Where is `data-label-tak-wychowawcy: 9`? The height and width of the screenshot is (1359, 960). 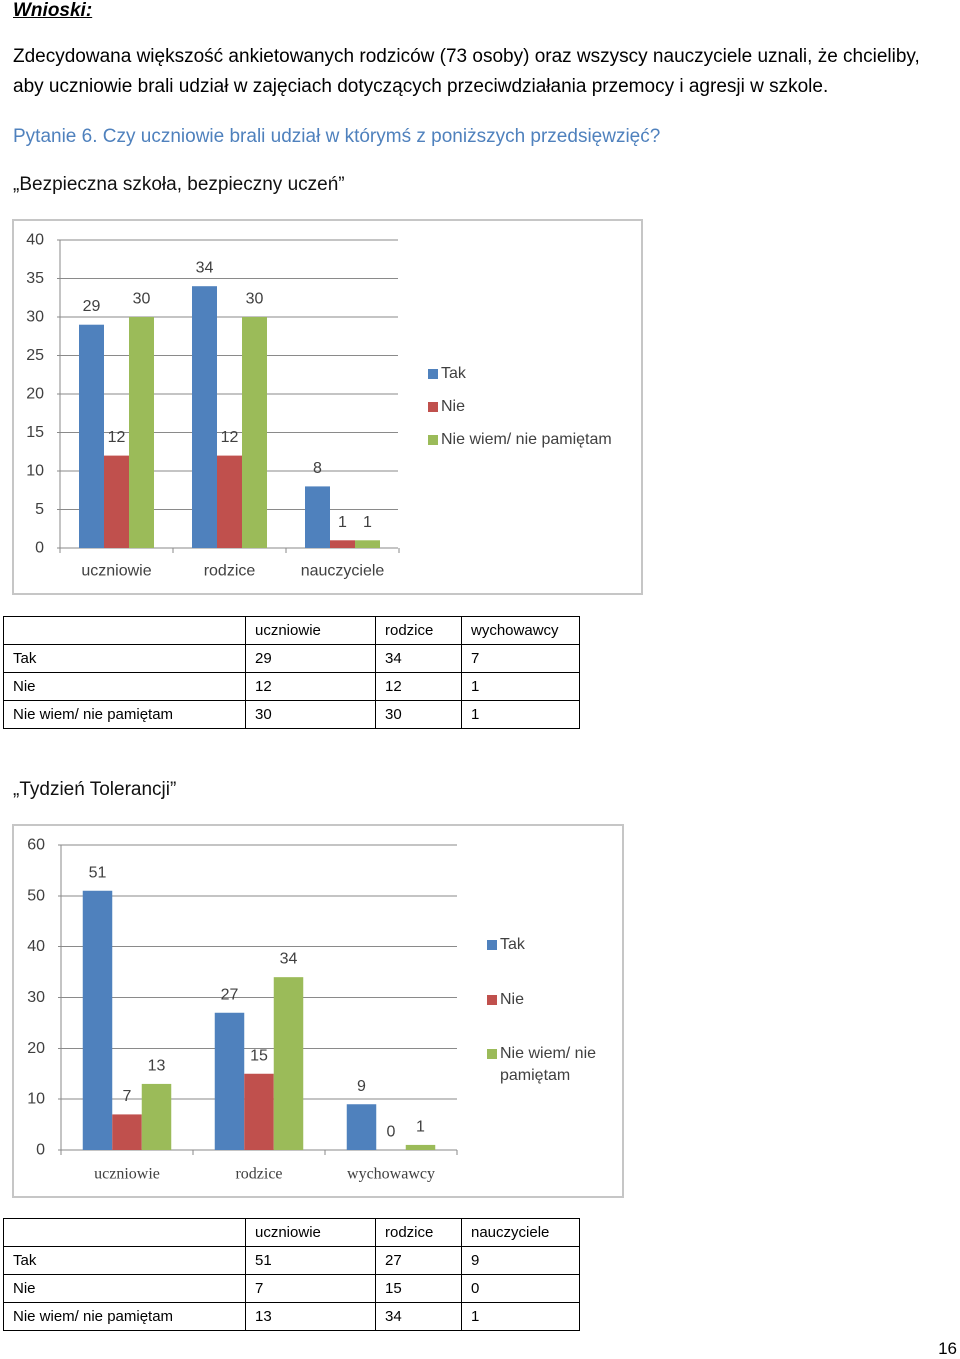 data-label-tak-wychowawcy: 9 is located at coordinates (361, 1086).